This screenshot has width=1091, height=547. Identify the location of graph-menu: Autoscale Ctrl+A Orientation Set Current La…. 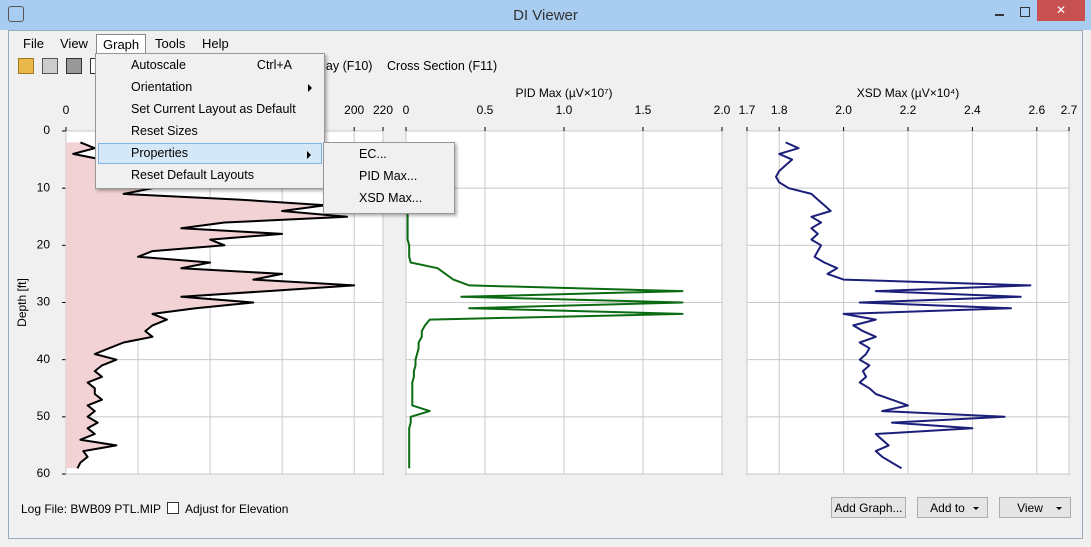
(210, 121).